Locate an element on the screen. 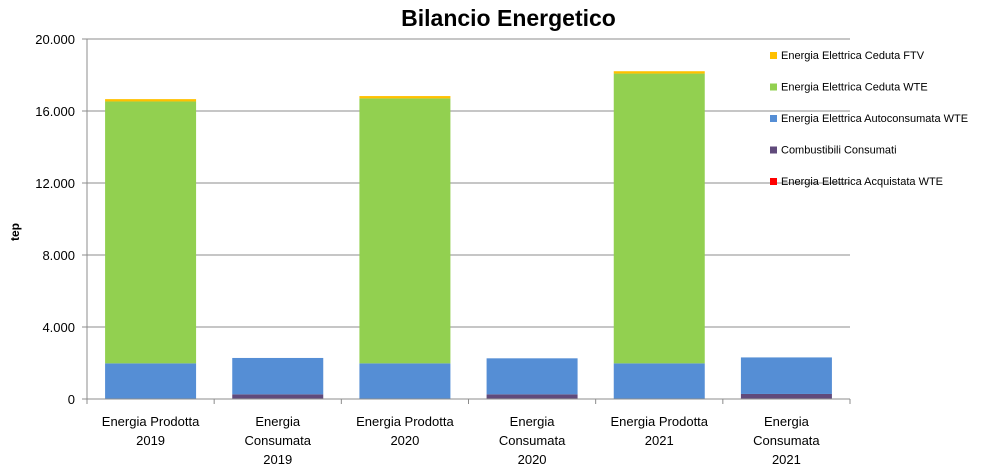 The height and width of the screenshot is (470, 1003). y-tick-label: 8.000 is located at coordinates (58, 255).